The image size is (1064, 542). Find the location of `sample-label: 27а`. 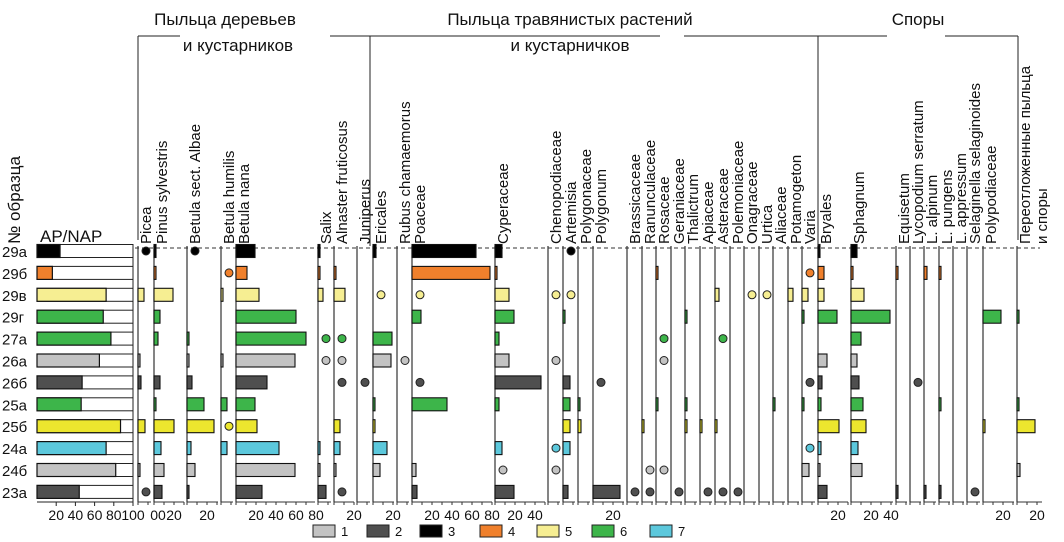

sample-label: 27а is located at coordinates (15, 340).